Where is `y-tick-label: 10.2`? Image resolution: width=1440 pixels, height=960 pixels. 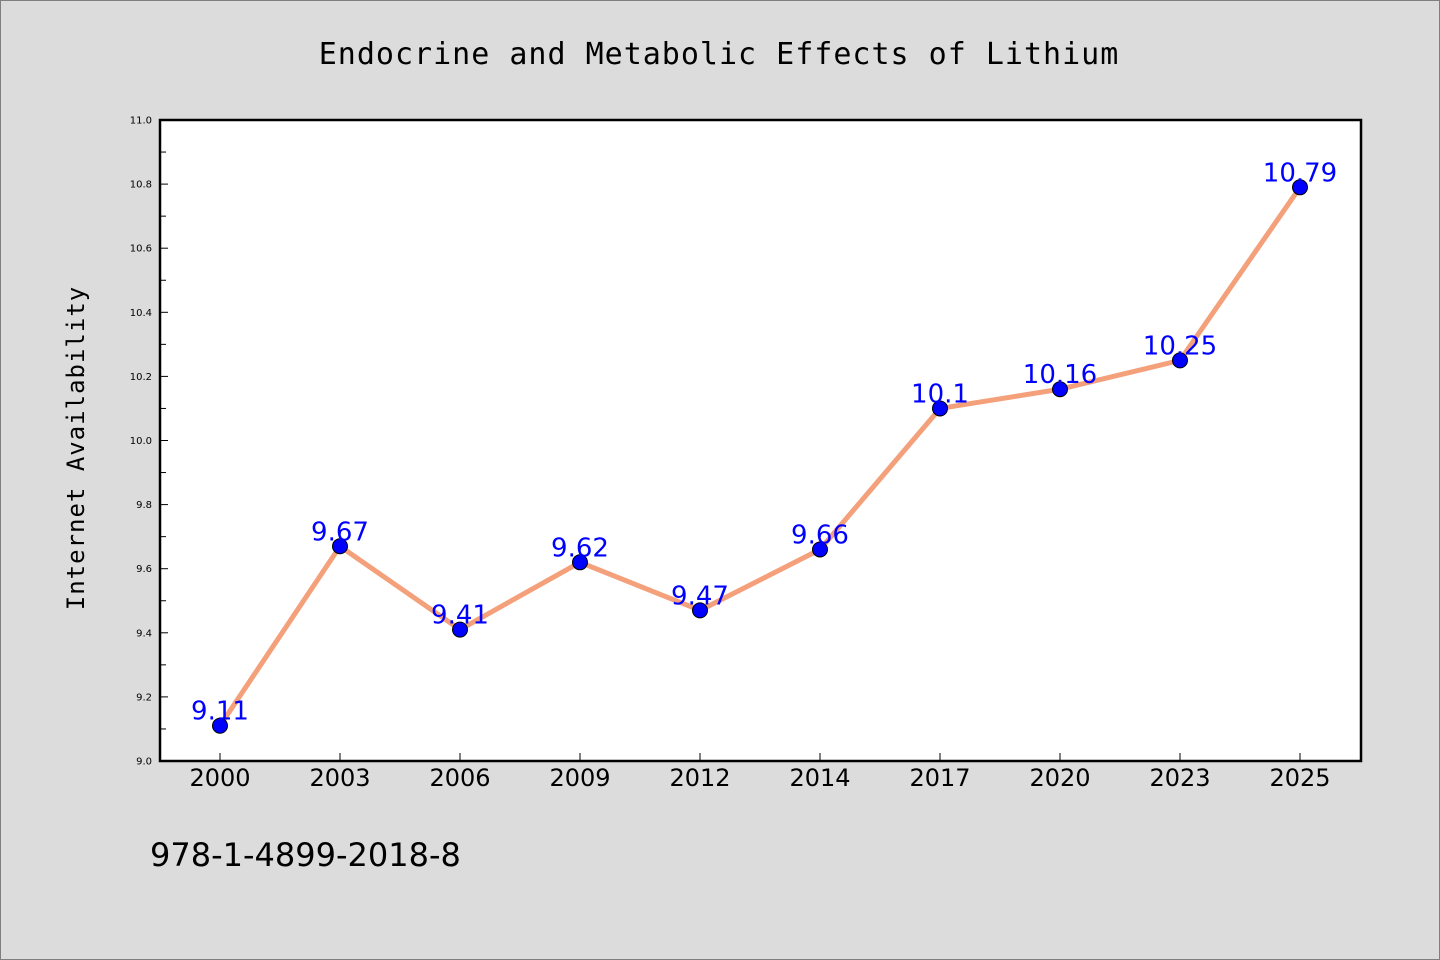 y-tick-label: 10.2 is located at coordinates (141, 377).